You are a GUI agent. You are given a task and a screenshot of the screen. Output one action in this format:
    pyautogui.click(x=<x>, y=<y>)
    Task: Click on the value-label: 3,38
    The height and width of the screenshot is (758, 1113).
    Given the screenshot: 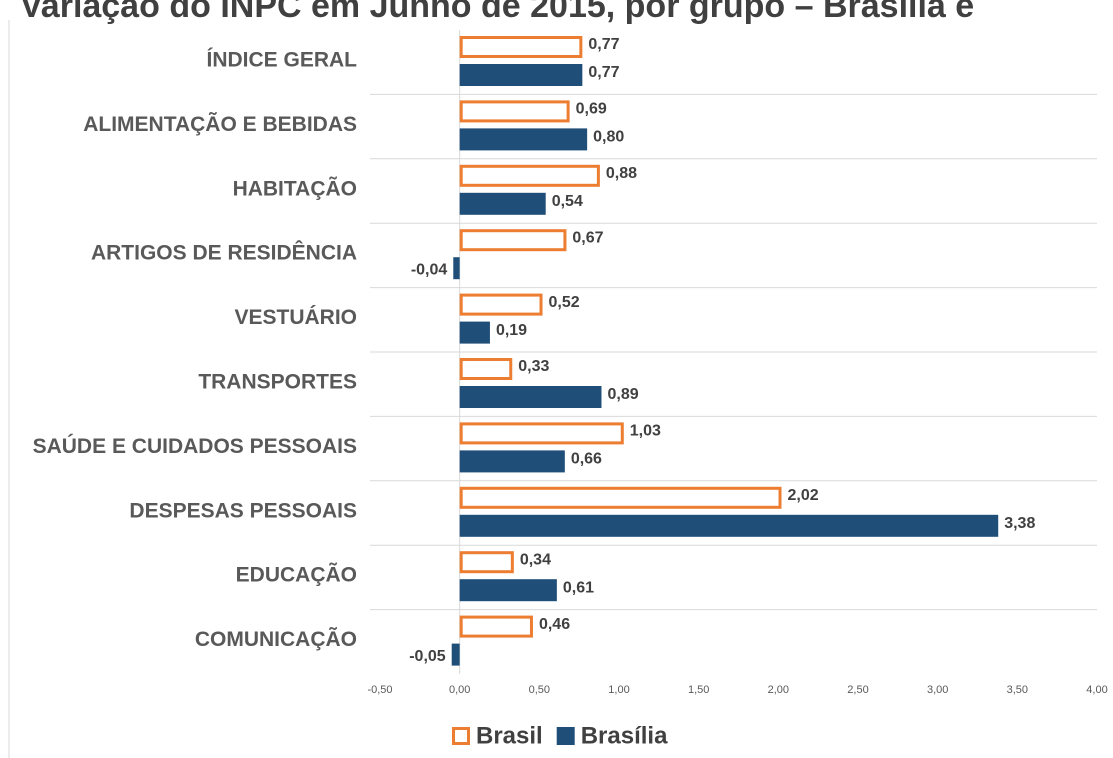 What is the action you would take?
    pyautogui.click(x=1019, y=523)
    